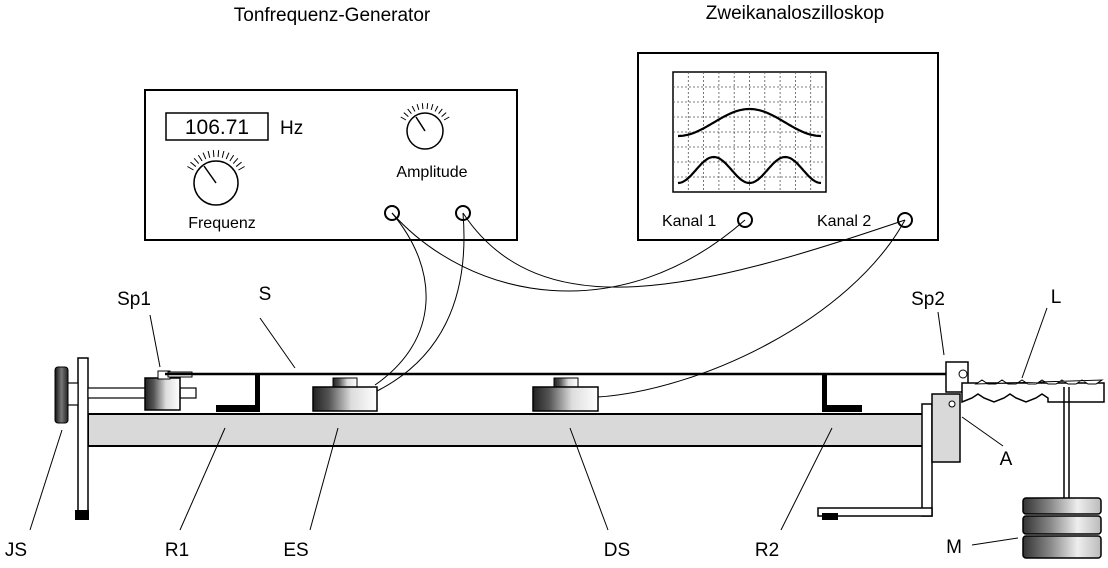 The image size is (1108, 568). Describe the element at coordinates (749, 170) in the screenshot. I see `channel2-trace` at that location.